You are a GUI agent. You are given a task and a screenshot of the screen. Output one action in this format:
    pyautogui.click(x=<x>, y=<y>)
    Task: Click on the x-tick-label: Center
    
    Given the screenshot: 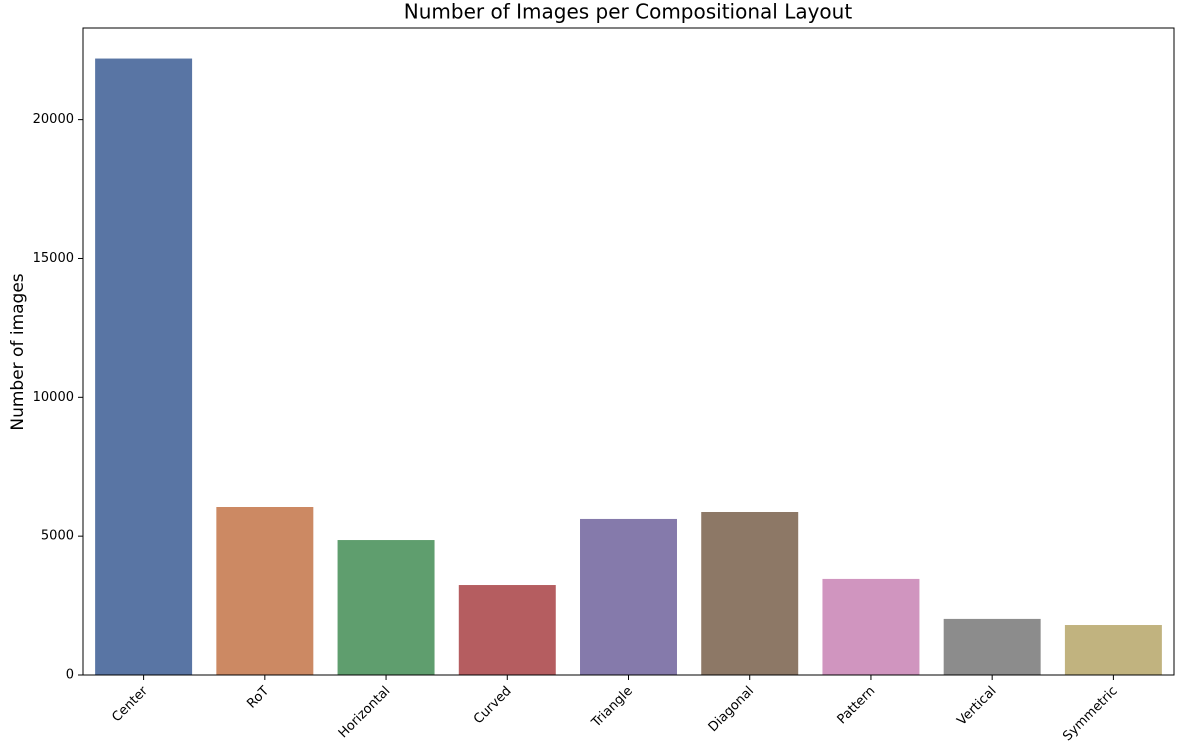 What is the action you would take?
    pyautogui.click(x=130, y=704)
    